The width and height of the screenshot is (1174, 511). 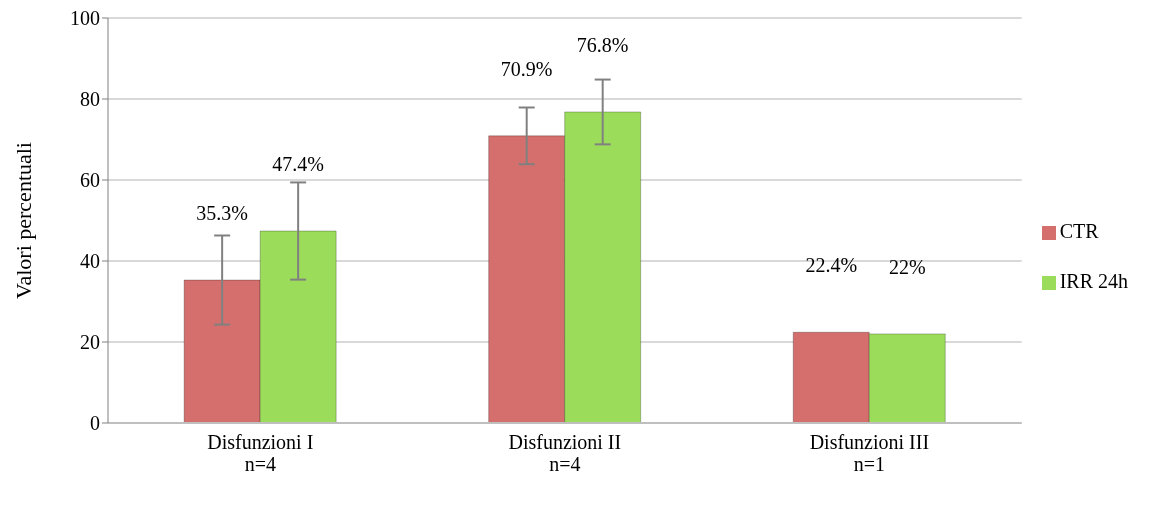 I want to click on data-label: 35.3%, so click(x=222, y=213).